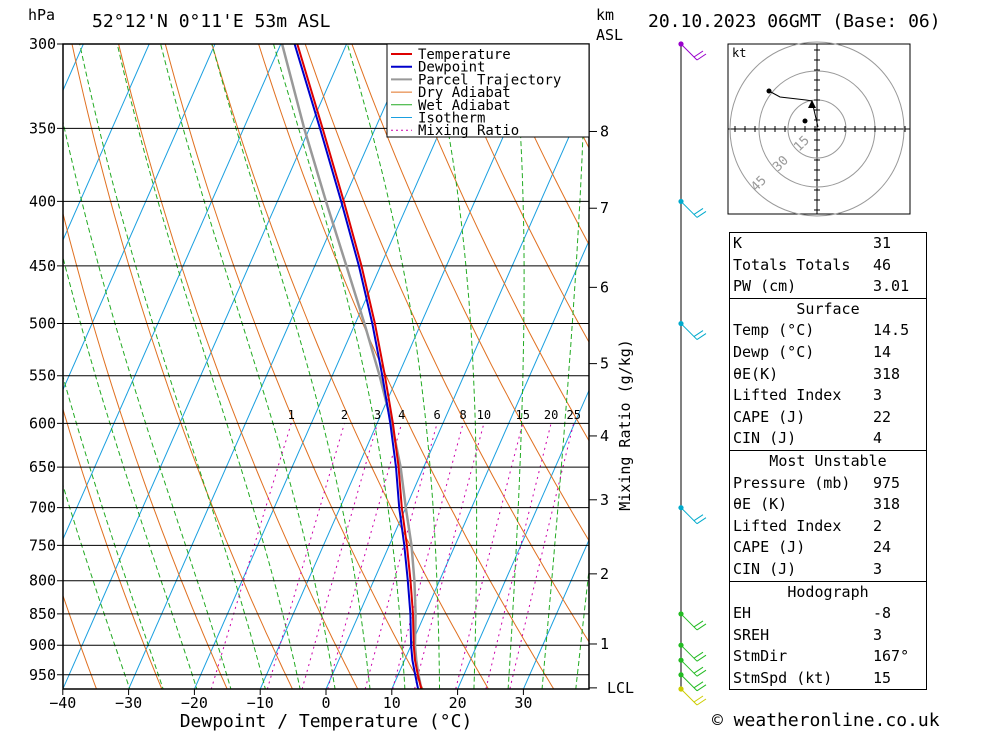  I want to click on legend-label: Dry Adiabat, so click(464, 93).